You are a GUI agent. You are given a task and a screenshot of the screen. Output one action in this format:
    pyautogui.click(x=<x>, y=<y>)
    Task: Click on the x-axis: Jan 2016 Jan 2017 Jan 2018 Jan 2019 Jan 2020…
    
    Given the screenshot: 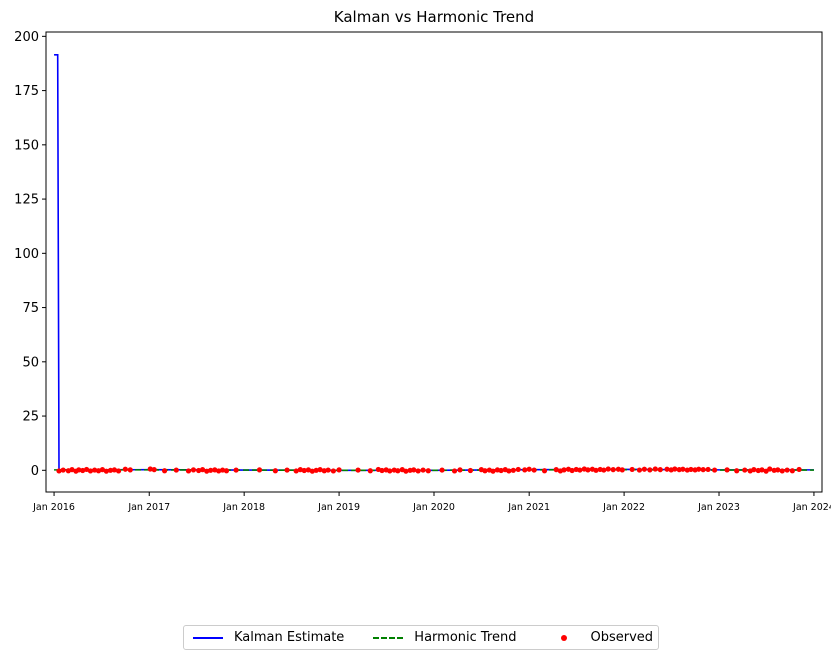 What is the action you would take?
    pyautogui.click(x=431, y=502)
    